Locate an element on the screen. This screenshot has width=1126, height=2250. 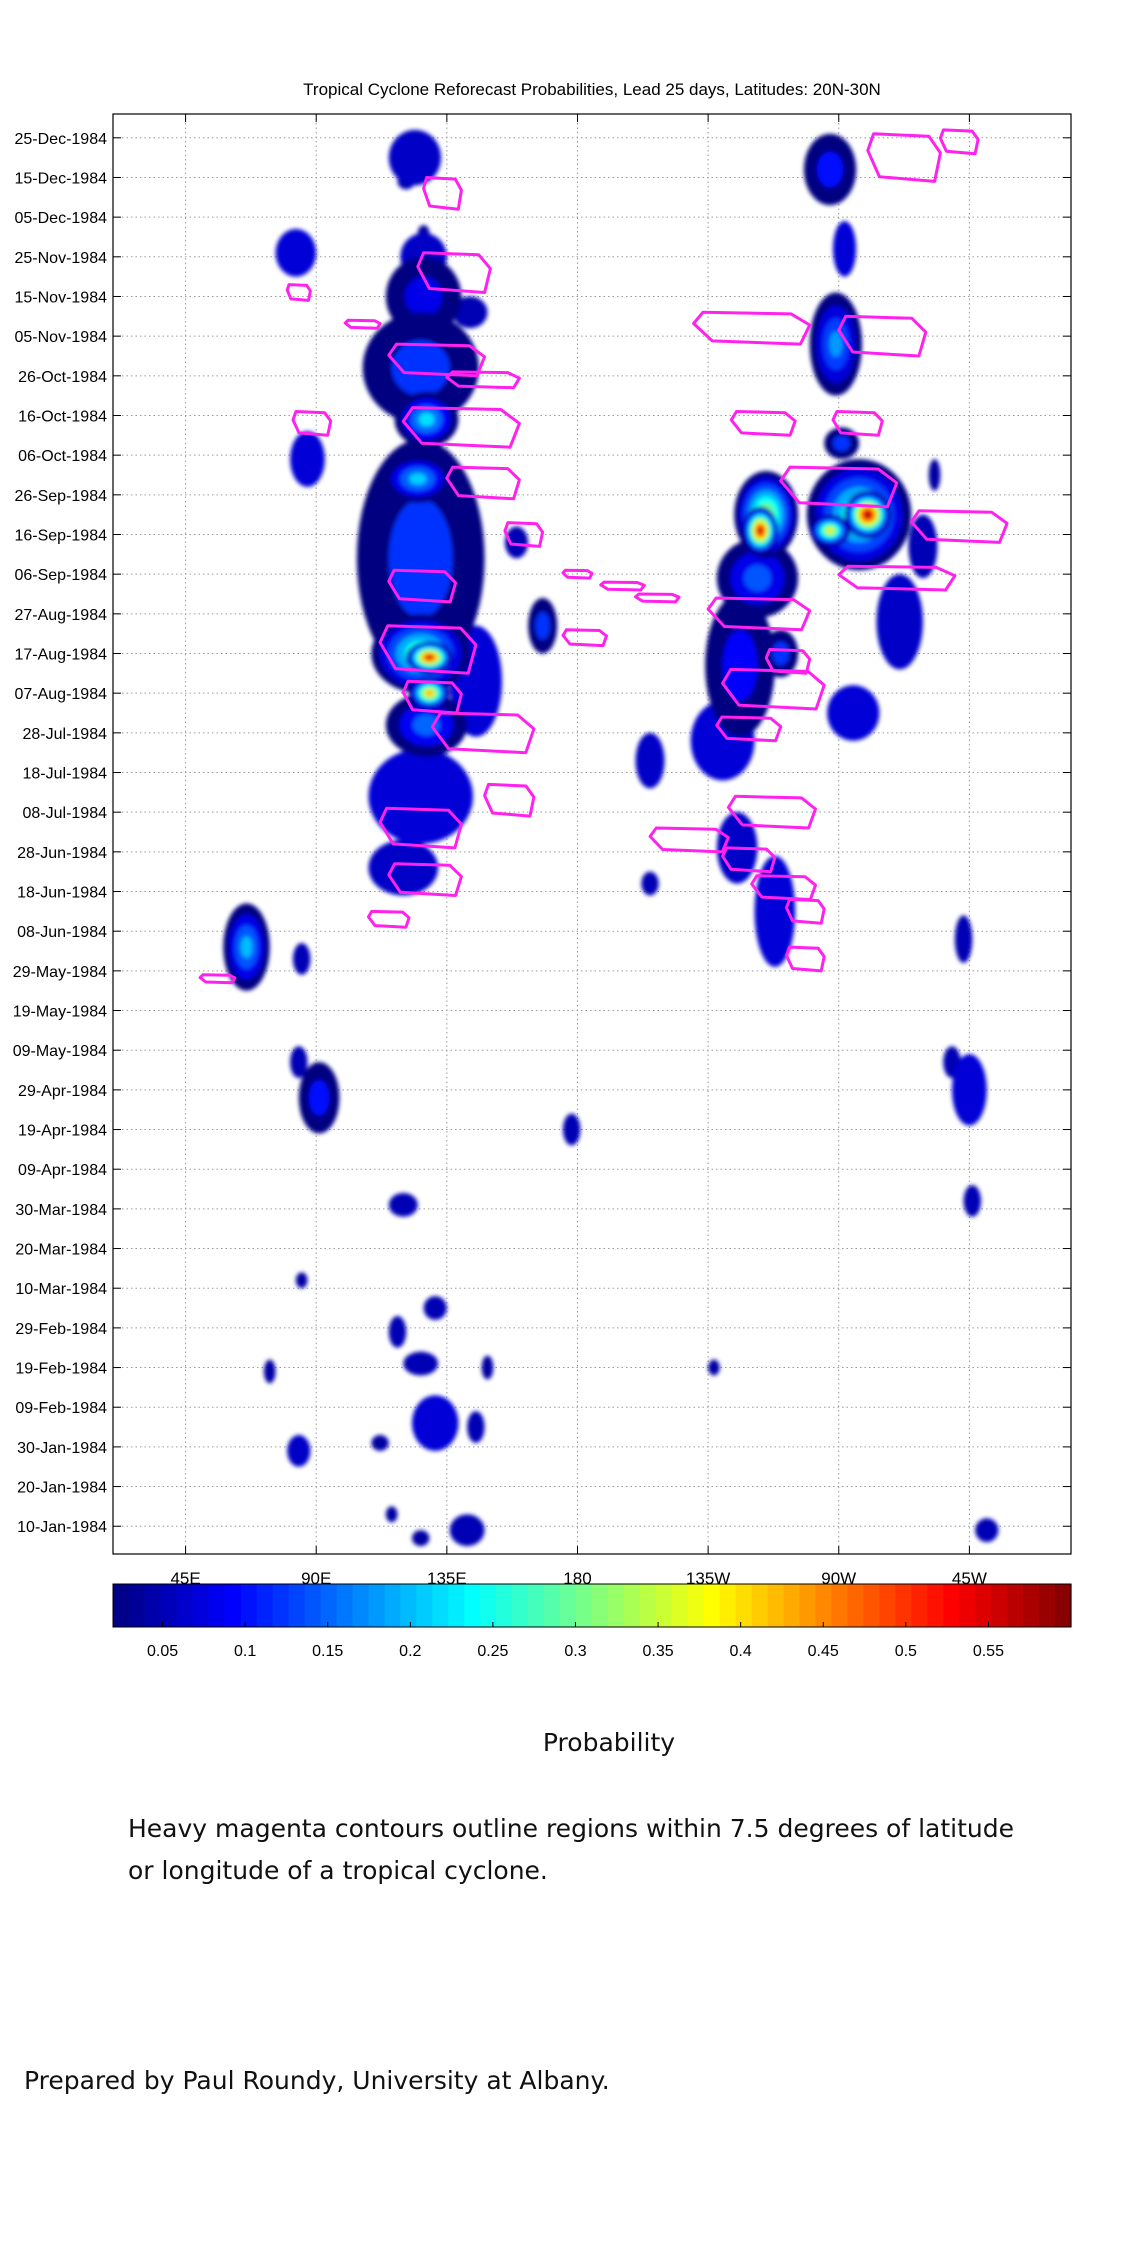
colorbar-tick-label: 0.2 is located at coordinates (410, 1651).